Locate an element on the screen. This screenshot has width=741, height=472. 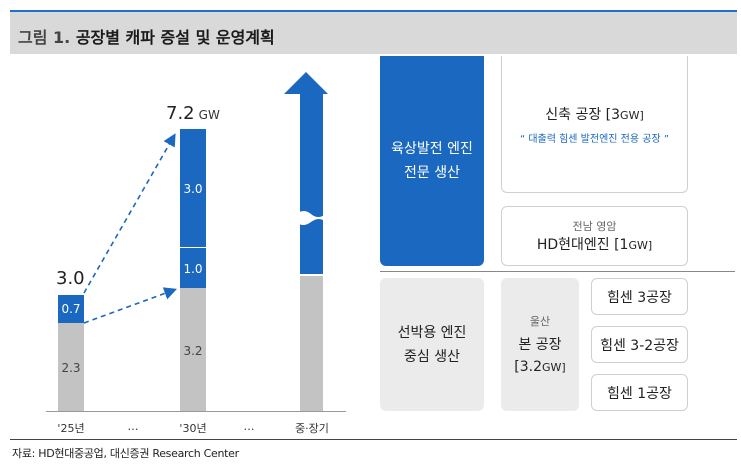
hd-engine-box: 전남 영암 HD현대엔진 [1GW] is located at coordinates (594, 236).